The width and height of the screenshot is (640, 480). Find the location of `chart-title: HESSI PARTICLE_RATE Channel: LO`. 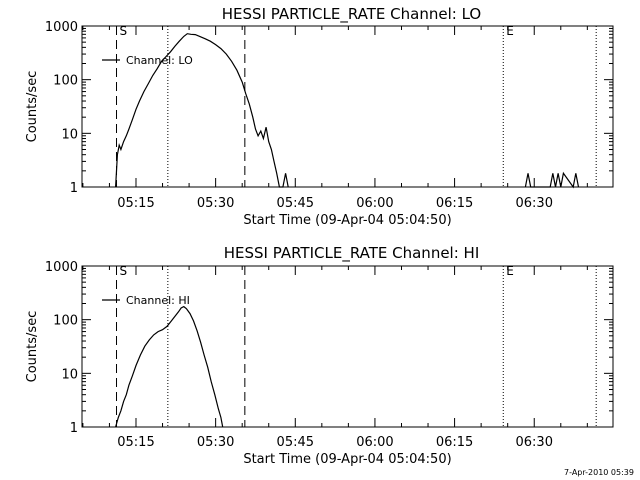

chart-title: HESSI PARTICLE_RATE Channel: LO is located at coordinates (351, 14).